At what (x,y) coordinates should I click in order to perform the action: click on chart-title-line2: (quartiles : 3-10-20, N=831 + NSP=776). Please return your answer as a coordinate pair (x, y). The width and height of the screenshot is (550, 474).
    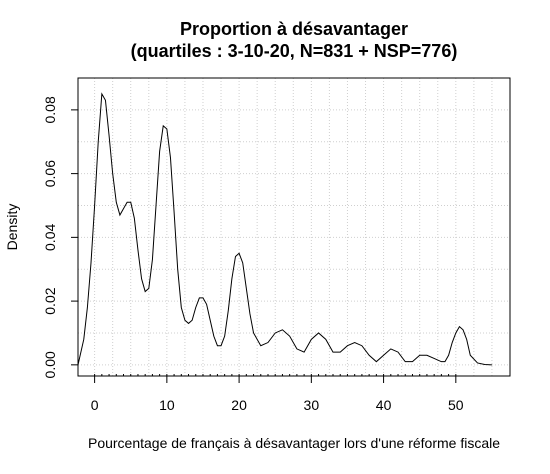
    Looking at the image, I should click on (294, 51).